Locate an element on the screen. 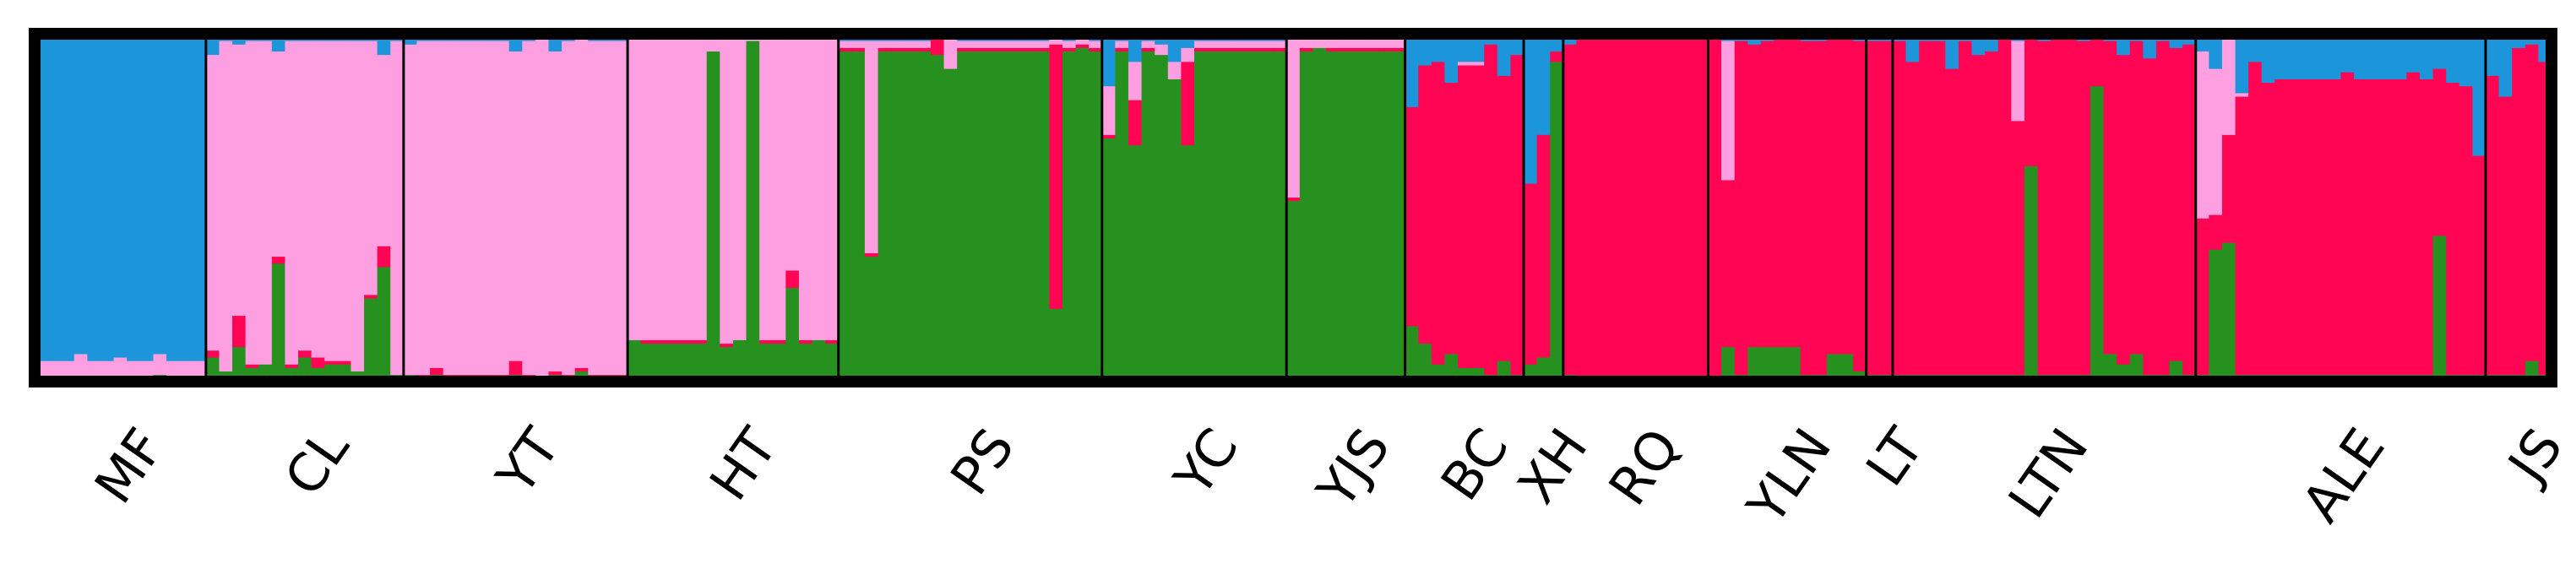 This screenshot has width=2576, height=569. bar-ps-1-k3 is located at coordinates (845, 44).